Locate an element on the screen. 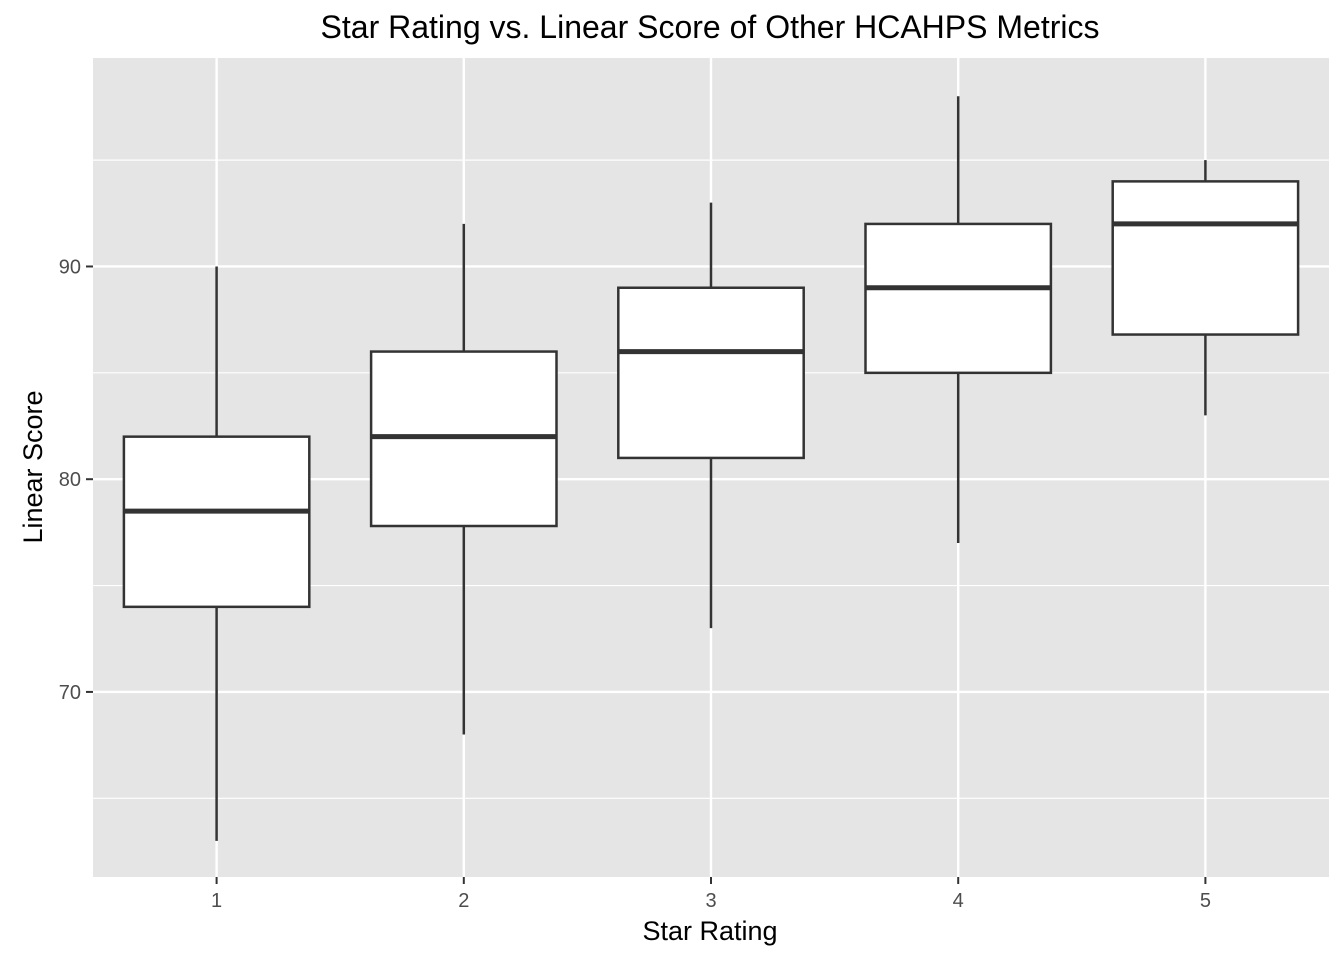 This screenshot has width=1344, height=960. x-tick-label: 3 is located at coordinates (710, 901).